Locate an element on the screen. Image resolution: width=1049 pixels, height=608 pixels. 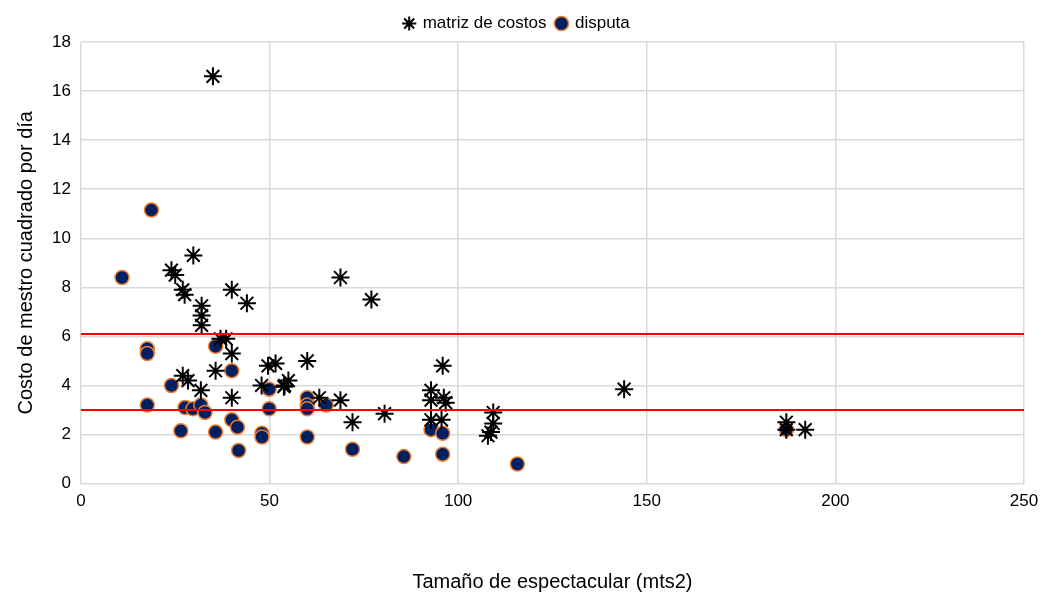
x-tick-label: 50 is located at coordinates (269, 501).